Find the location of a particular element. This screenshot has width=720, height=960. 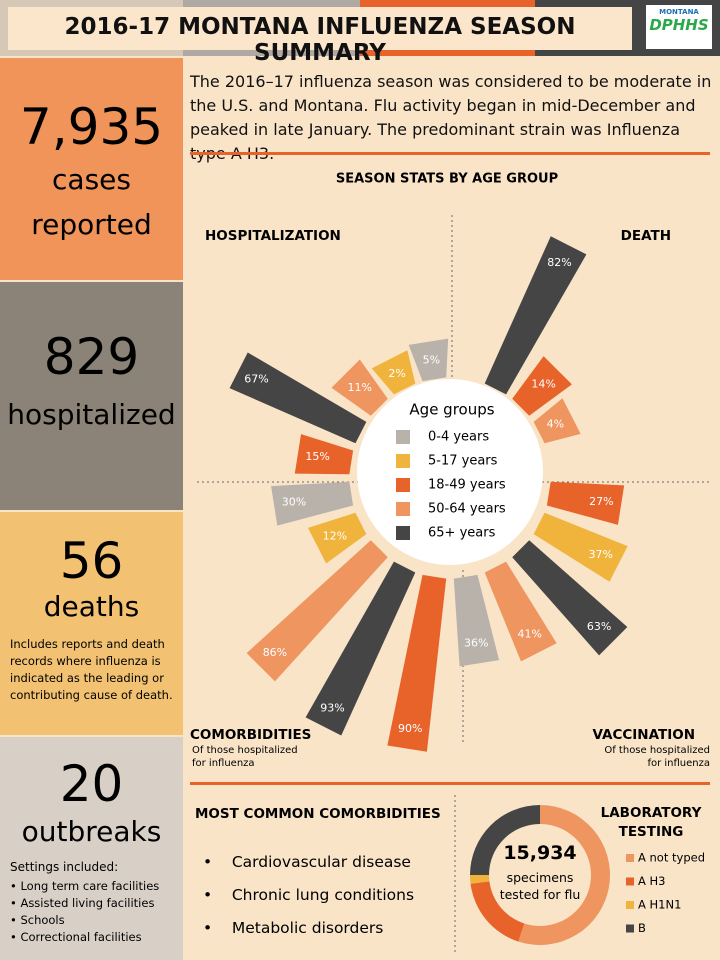

stat-note: Settings included: is located at coordinates (64, 867).